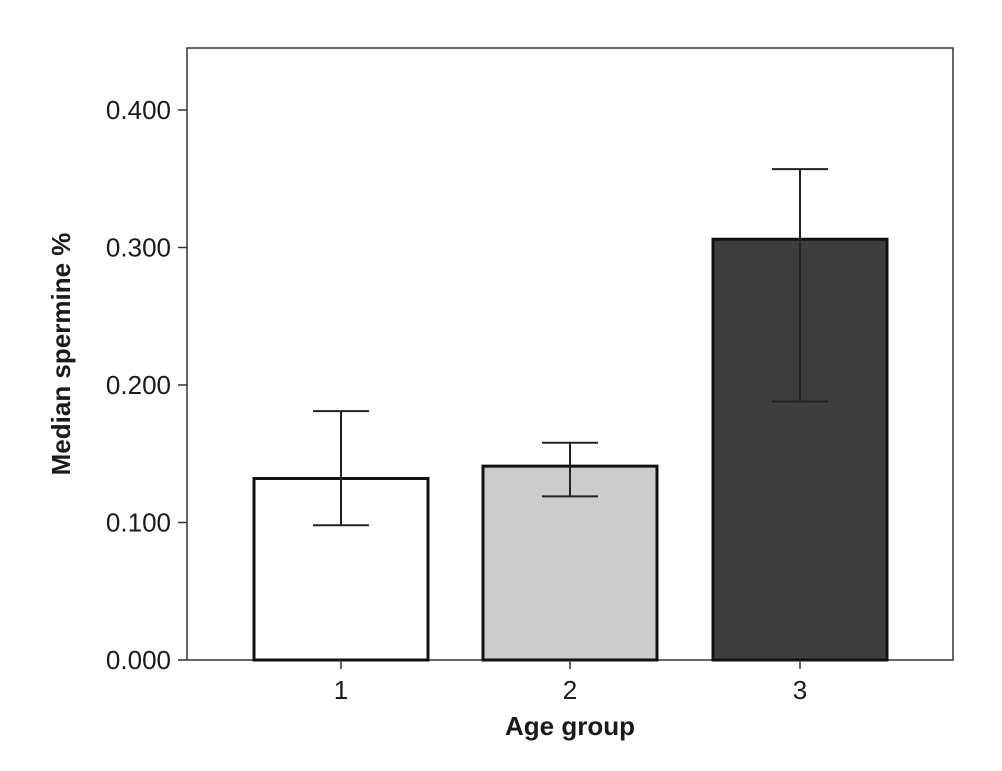 The height and width of the screenshot is (771, 1002). What do you see at coordinates (138, 110) in the screenshot?
I see `y-tick-label: 0.400` at bounding box center [138, 110].